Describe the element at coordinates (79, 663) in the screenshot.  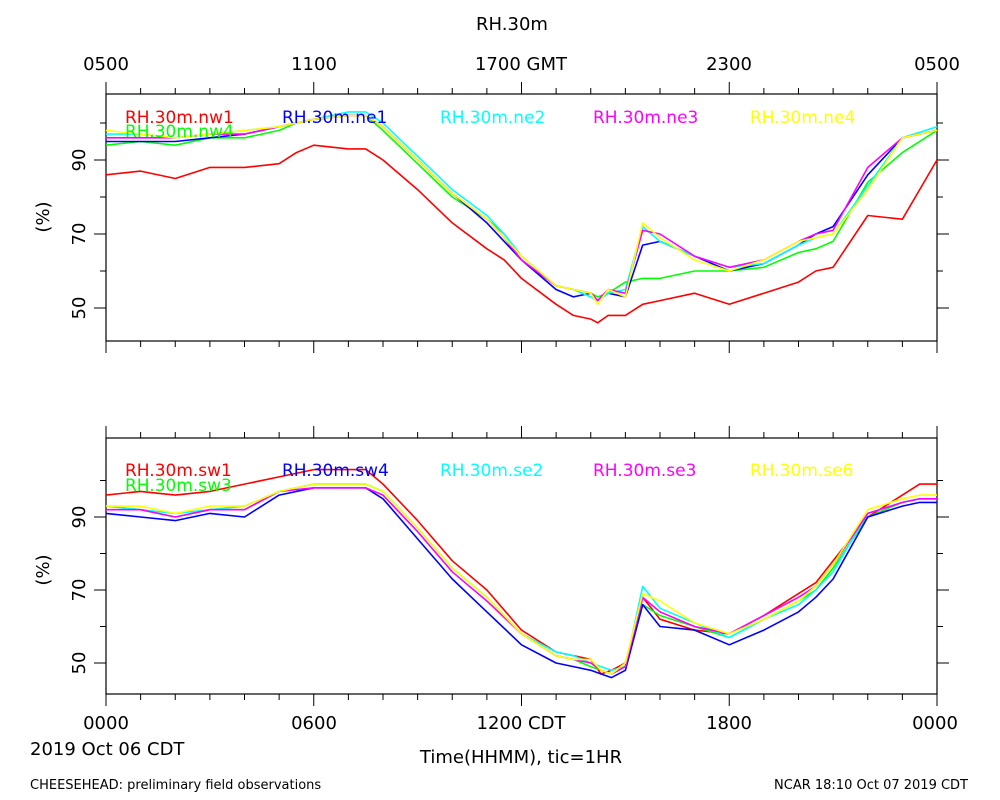
I see `bottom-panel-ytick-label: 50` at that location.